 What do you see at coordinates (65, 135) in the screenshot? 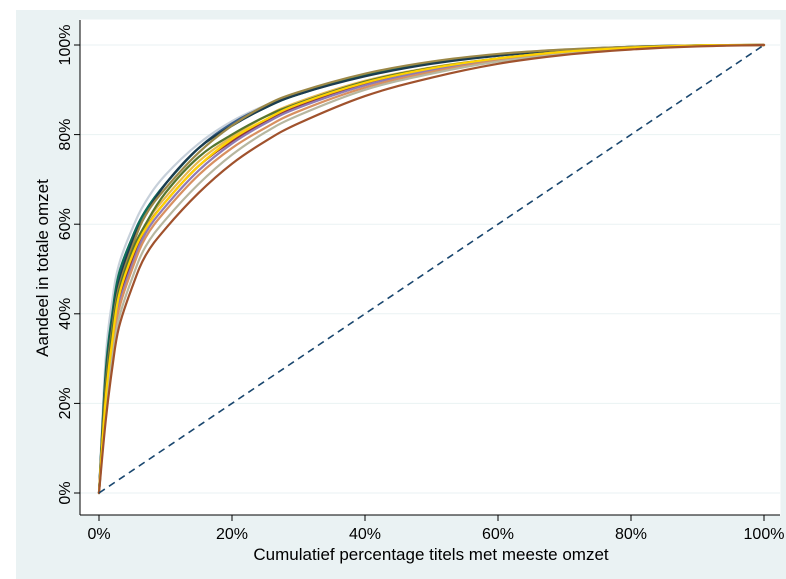
I see `y-tick-label: 80%` at bounding box center [65, 135].